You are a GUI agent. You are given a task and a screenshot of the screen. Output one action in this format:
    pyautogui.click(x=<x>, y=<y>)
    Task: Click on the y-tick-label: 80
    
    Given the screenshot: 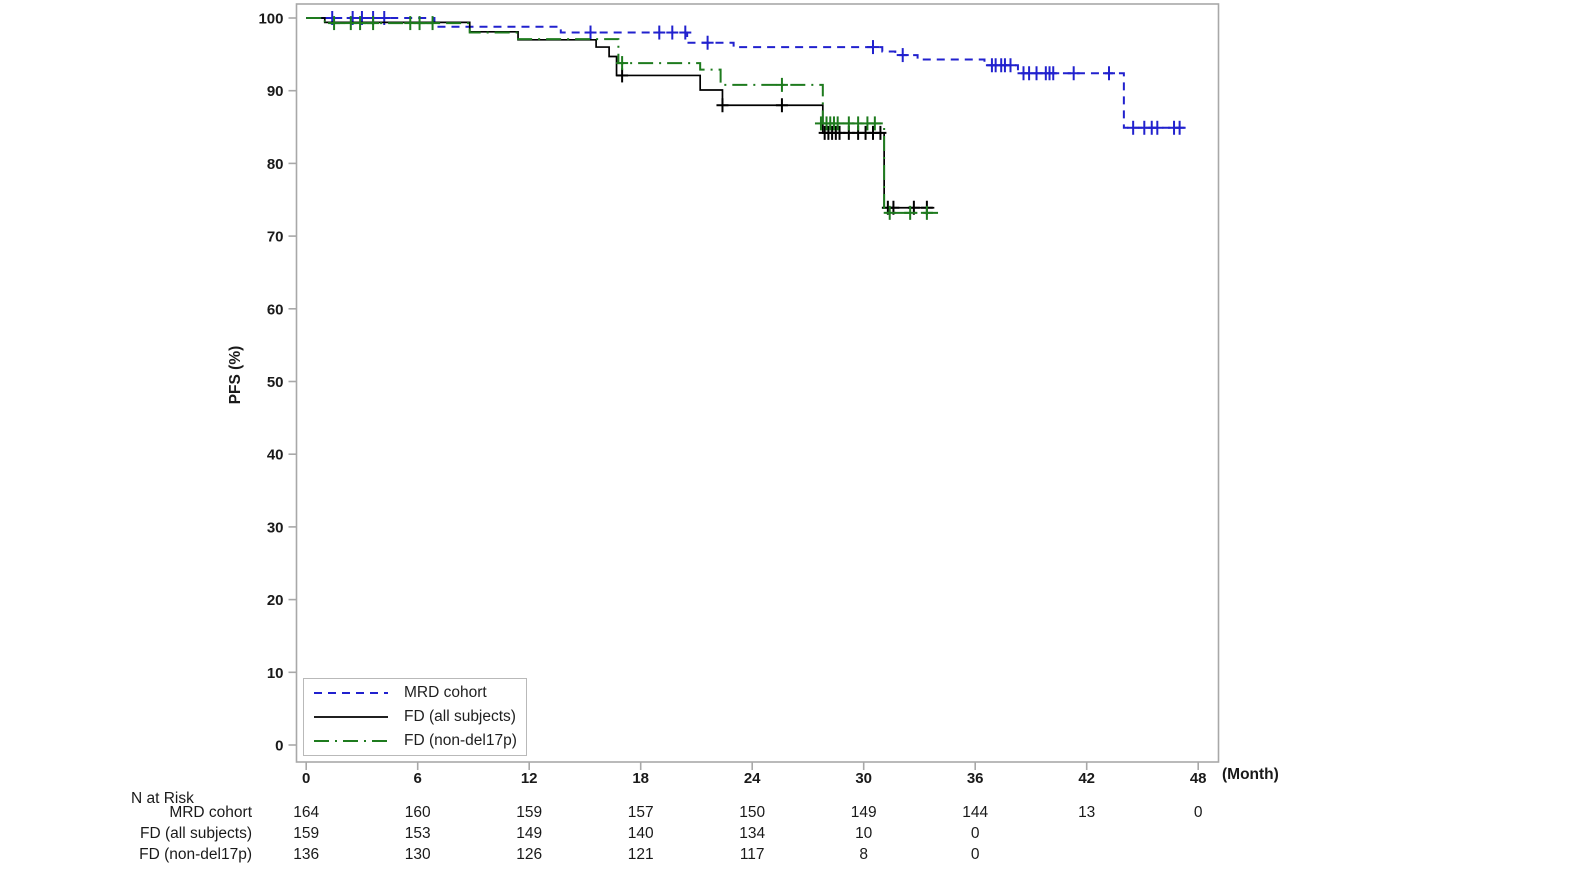 What is the action you would take?
    pyautogui.click(x=275, y=164)
    